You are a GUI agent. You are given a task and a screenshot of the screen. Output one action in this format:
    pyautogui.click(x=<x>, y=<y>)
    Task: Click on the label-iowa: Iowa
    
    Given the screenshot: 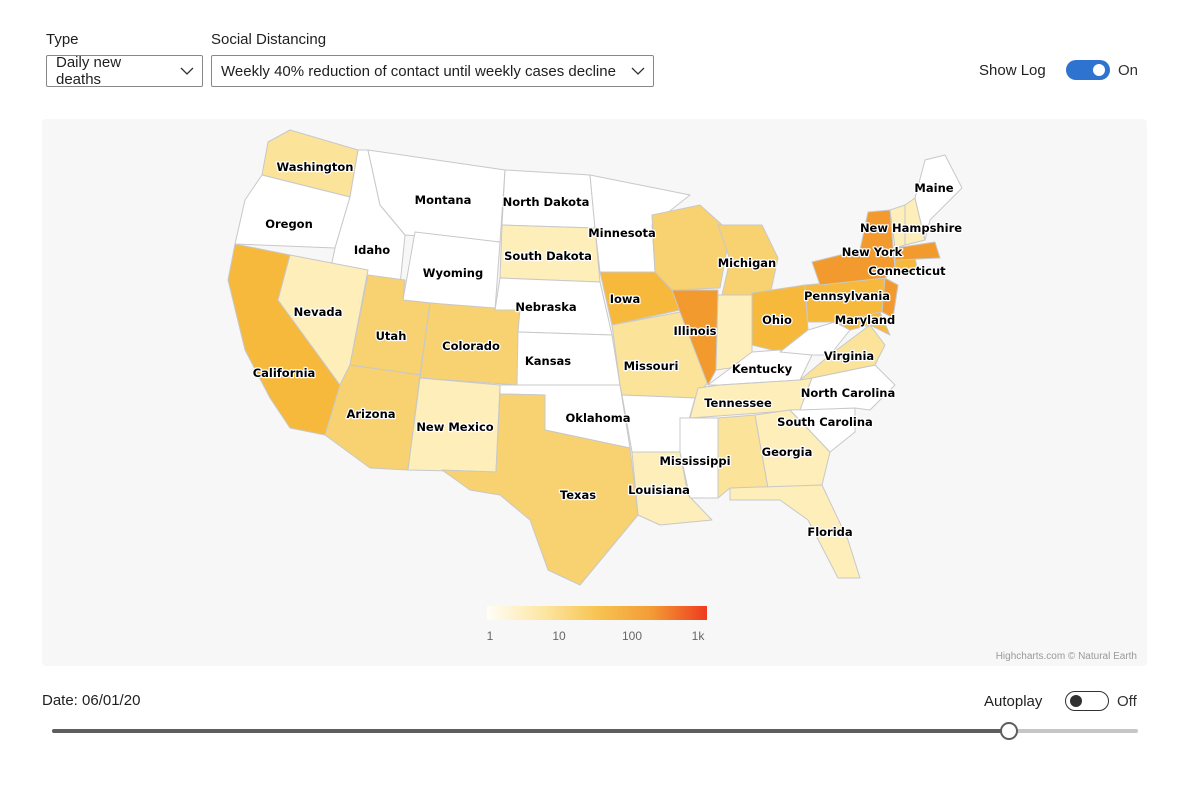 What is the action you would take?
    pyautogui.click(x=625, y=299)
    